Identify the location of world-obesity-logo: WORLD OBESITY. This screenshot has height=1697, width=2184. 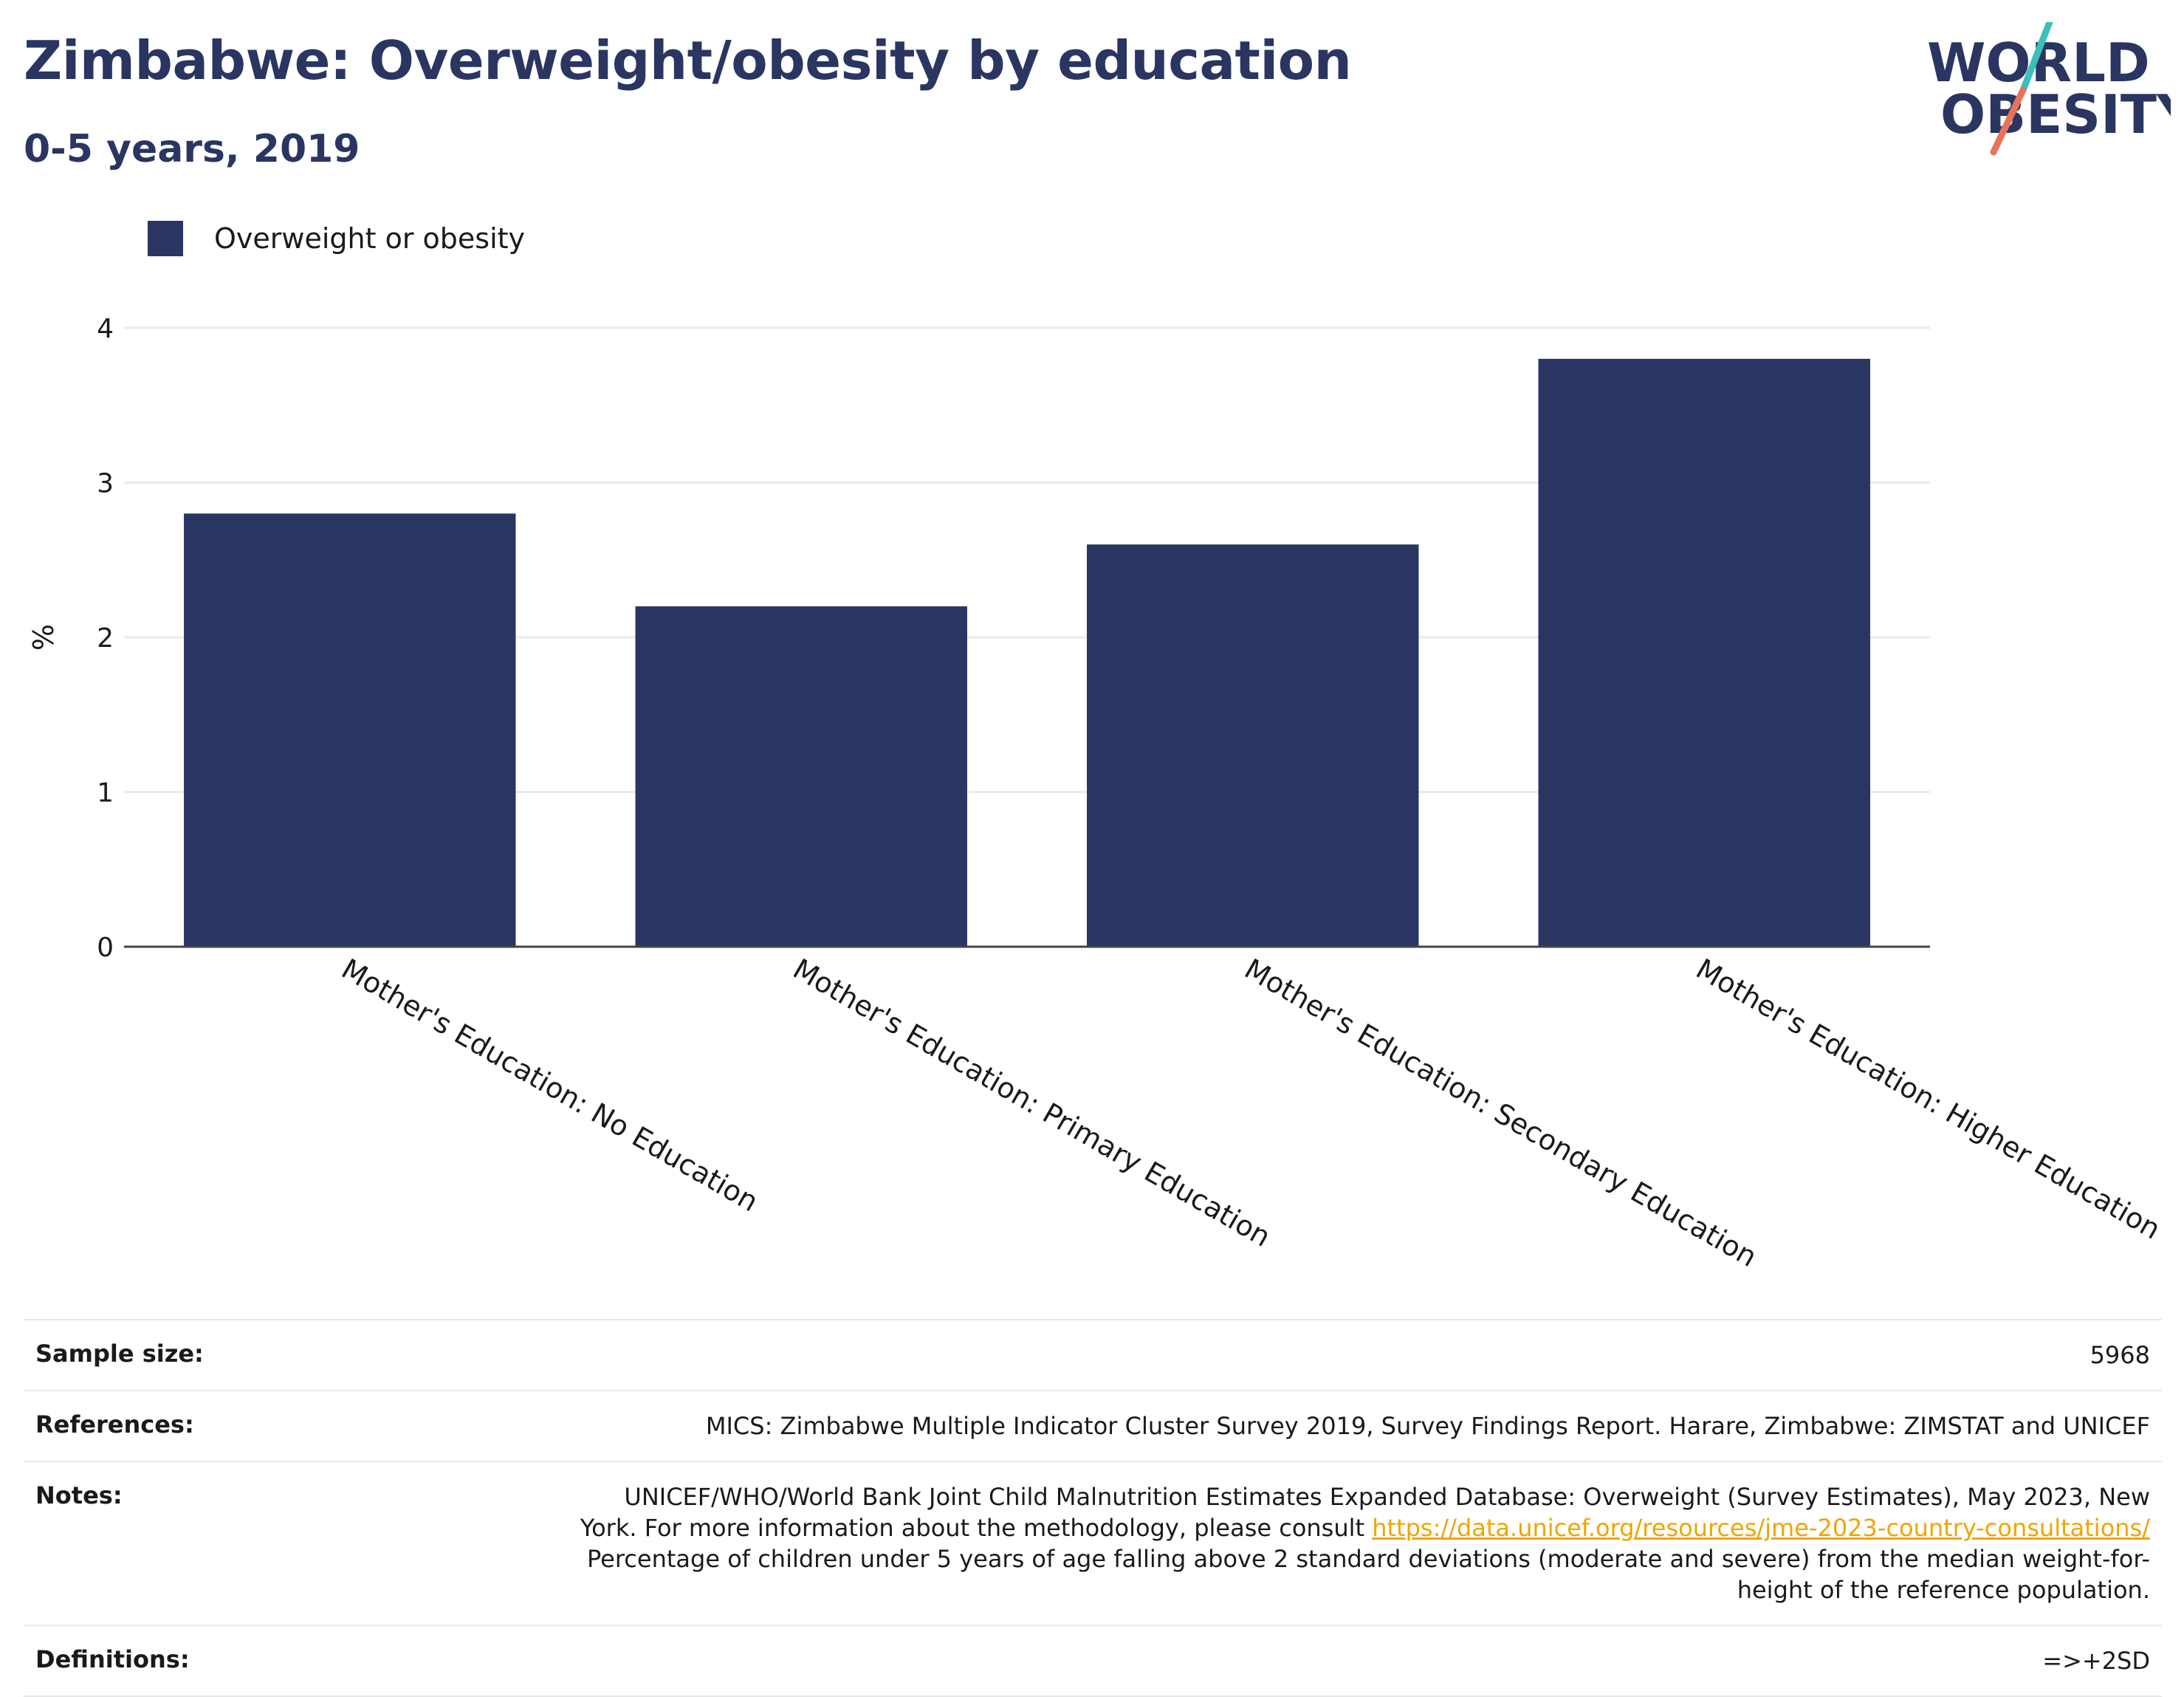
(2049, 89).